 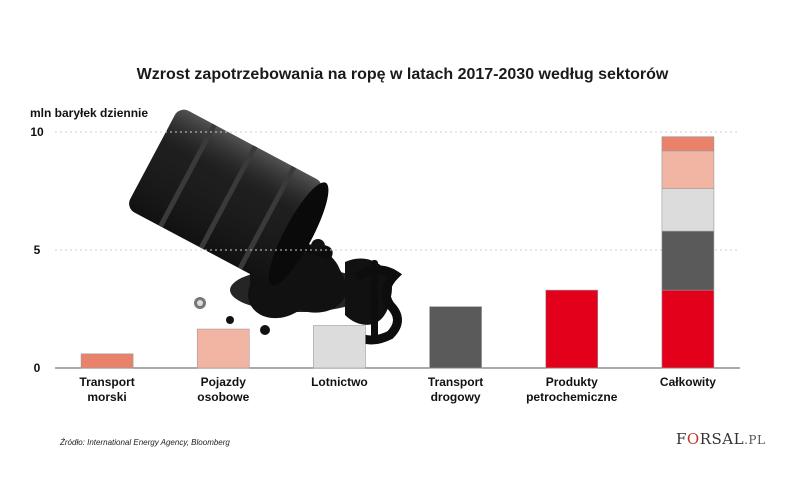 What do you see at coordinates (572, 389) in the screenshot?
I see `x-tick-label: Produkty petrochemiczne` at bounding box center [572, 389].